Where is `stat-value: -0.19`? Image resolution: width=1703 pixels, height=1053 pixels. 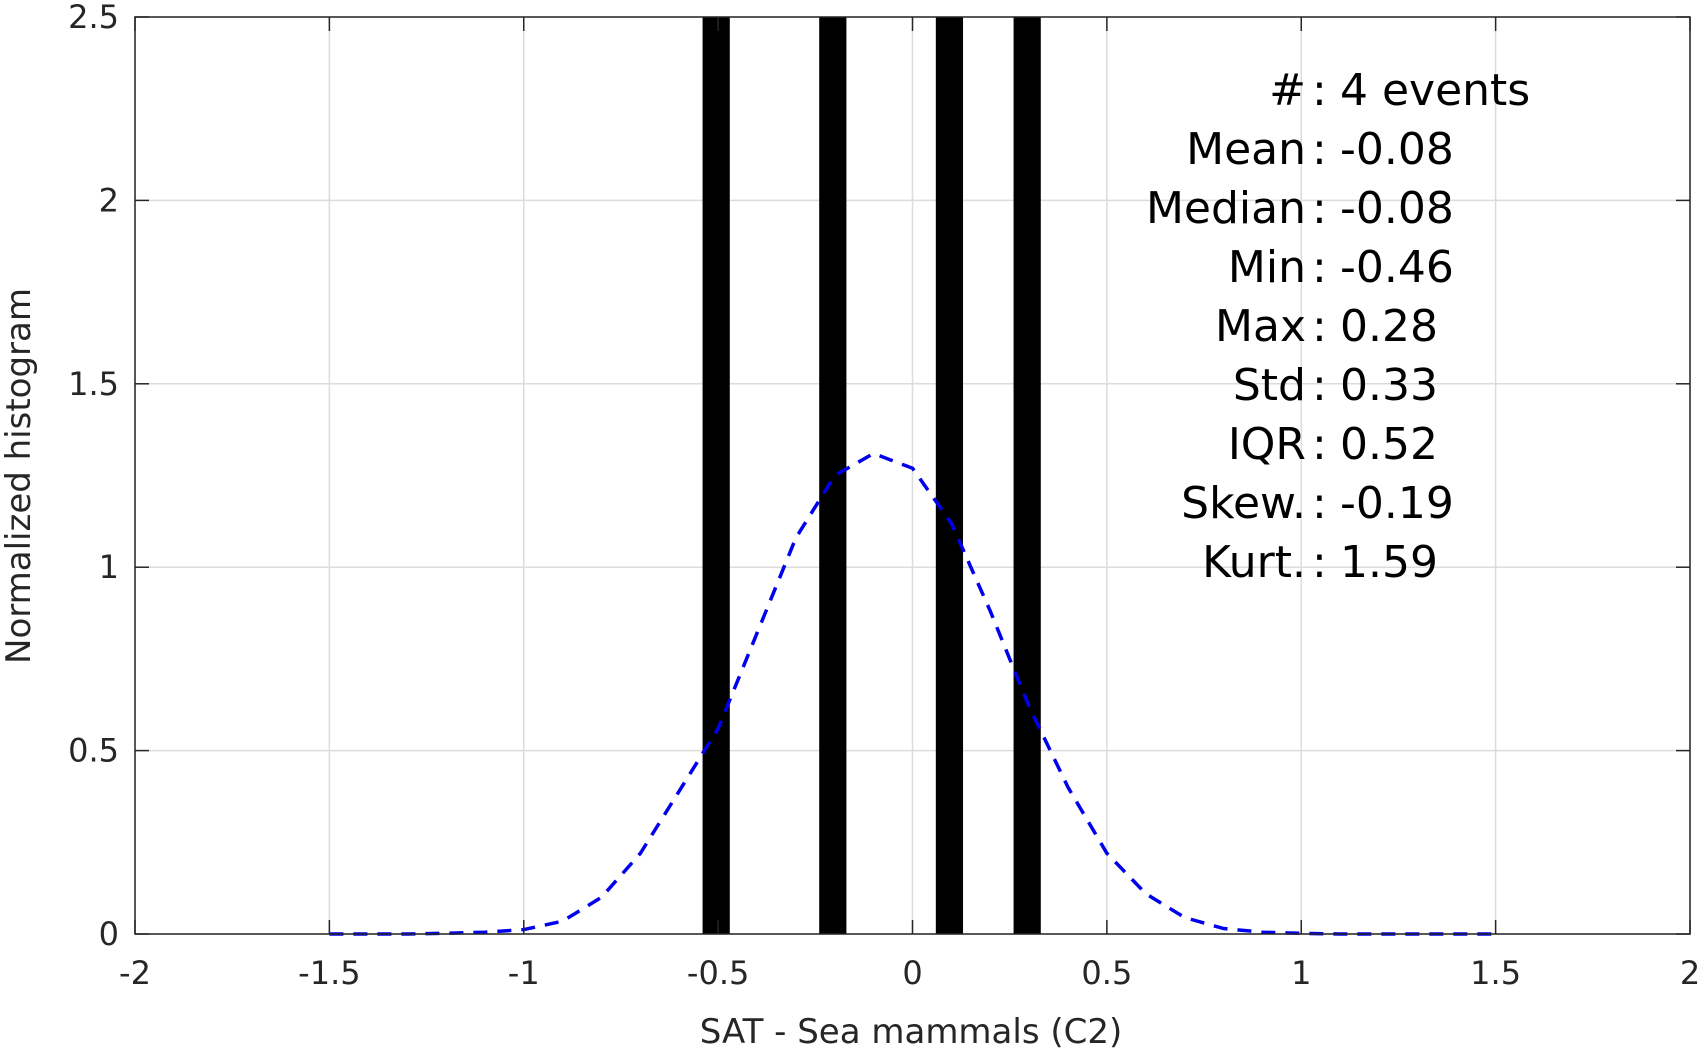 stat-value: -0.19 is located at coordinates (1397, 503).